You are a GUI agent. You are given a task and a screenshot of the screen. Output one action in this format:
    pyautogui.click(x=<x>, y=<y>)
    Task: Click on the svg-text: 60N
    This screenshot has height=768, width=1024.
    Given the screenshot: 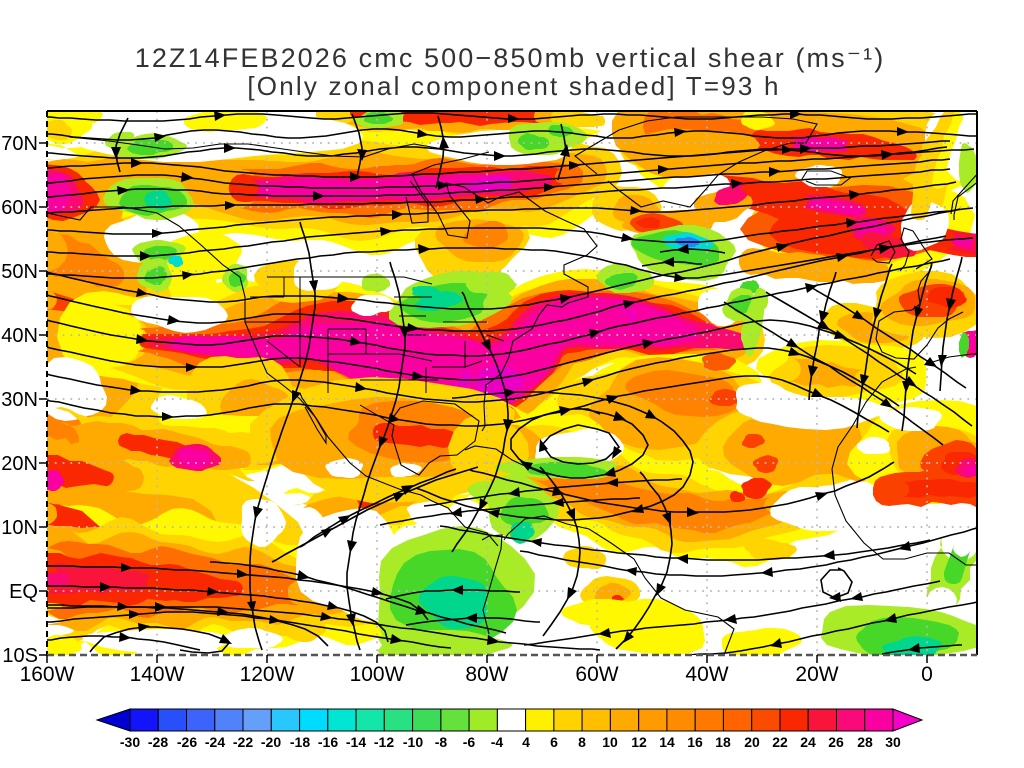 What is the action you would take?
    pyautogui.click(x=19, y=208)
    